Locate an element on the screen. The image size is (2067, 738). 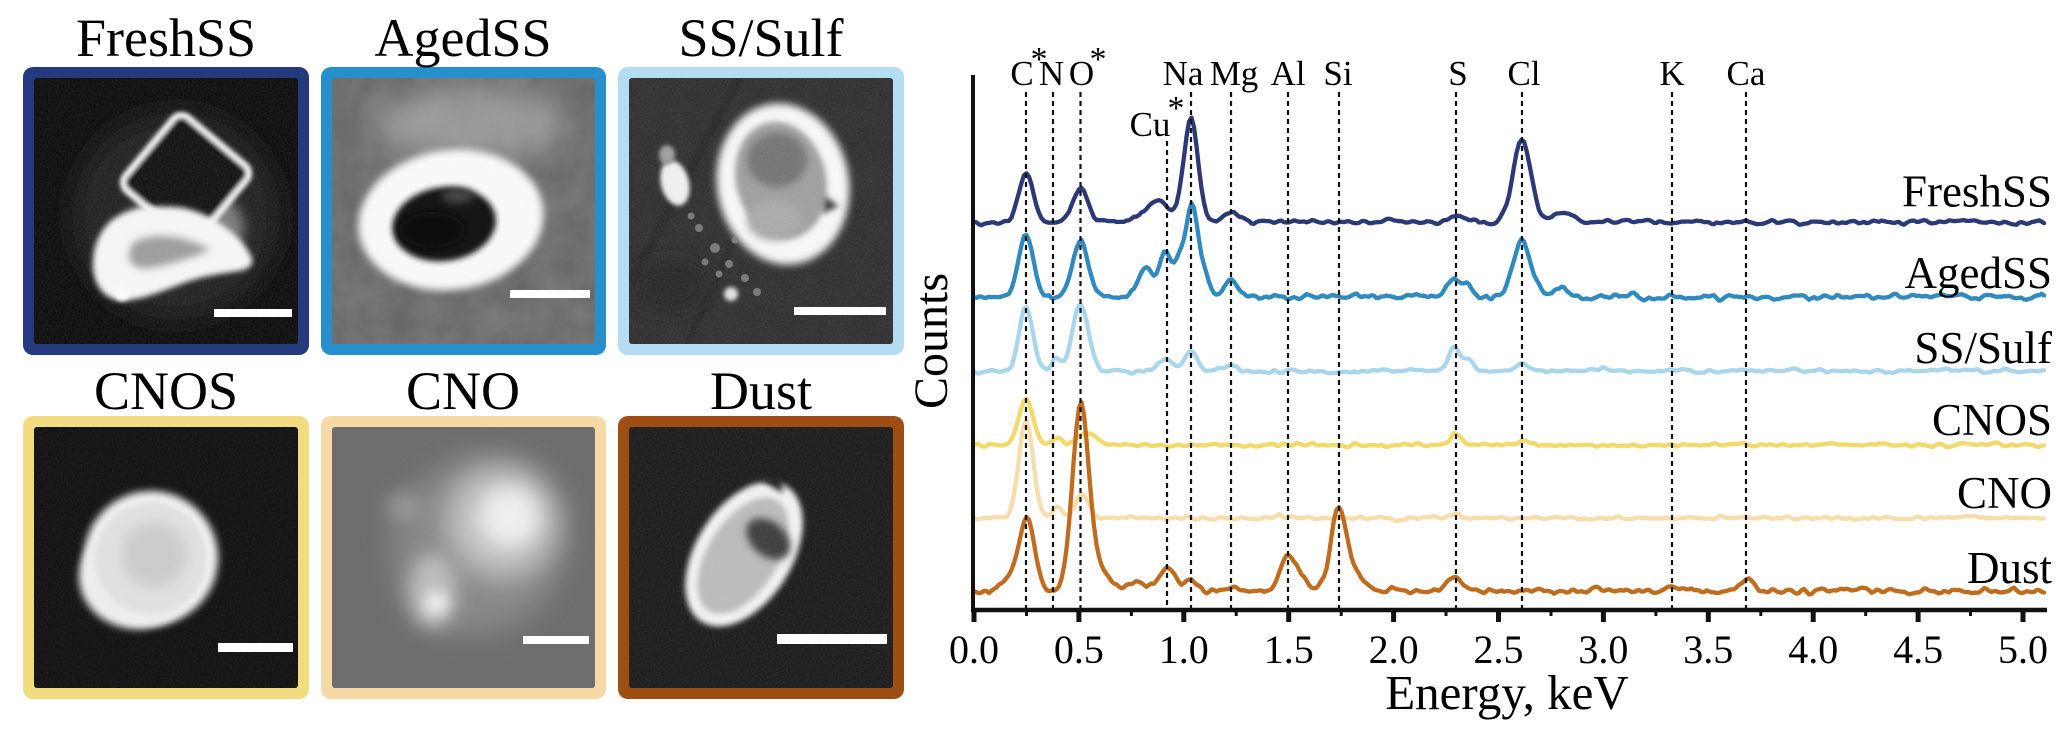
svg-text: 3.0 is located at coordinates (1603, 649).